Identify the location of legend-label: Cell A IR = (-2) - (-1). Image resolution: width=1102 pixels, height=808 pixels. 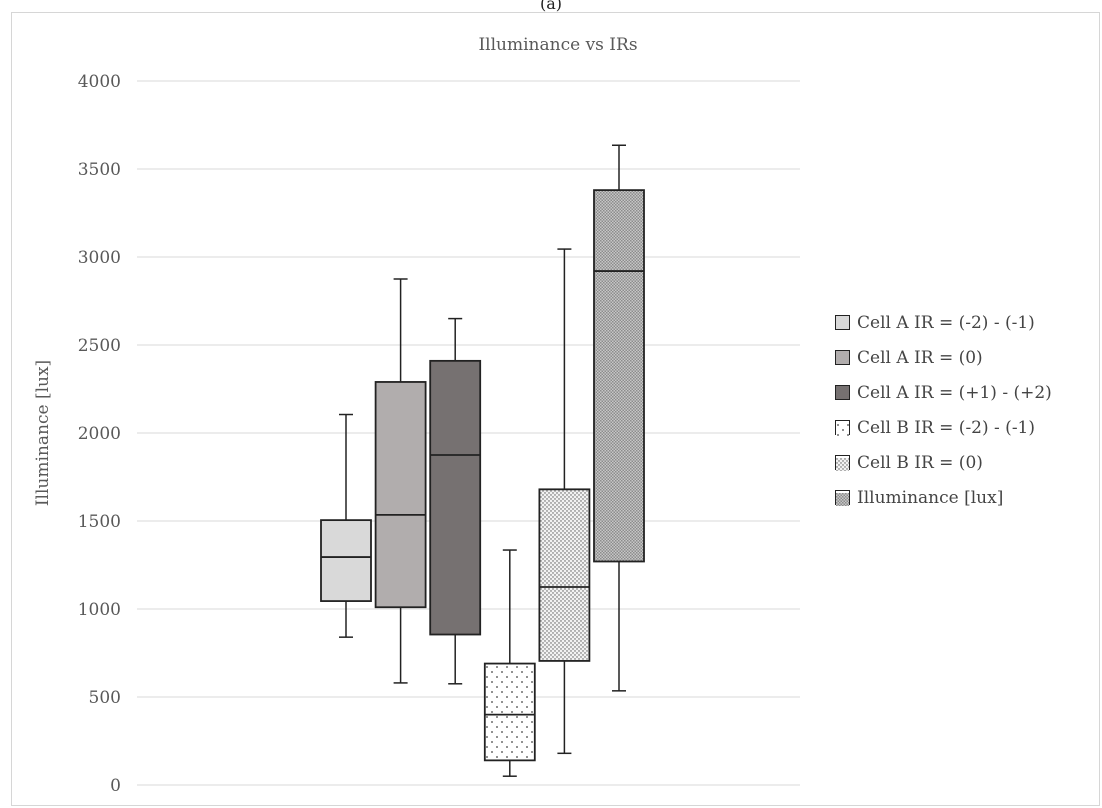
(946, 322).